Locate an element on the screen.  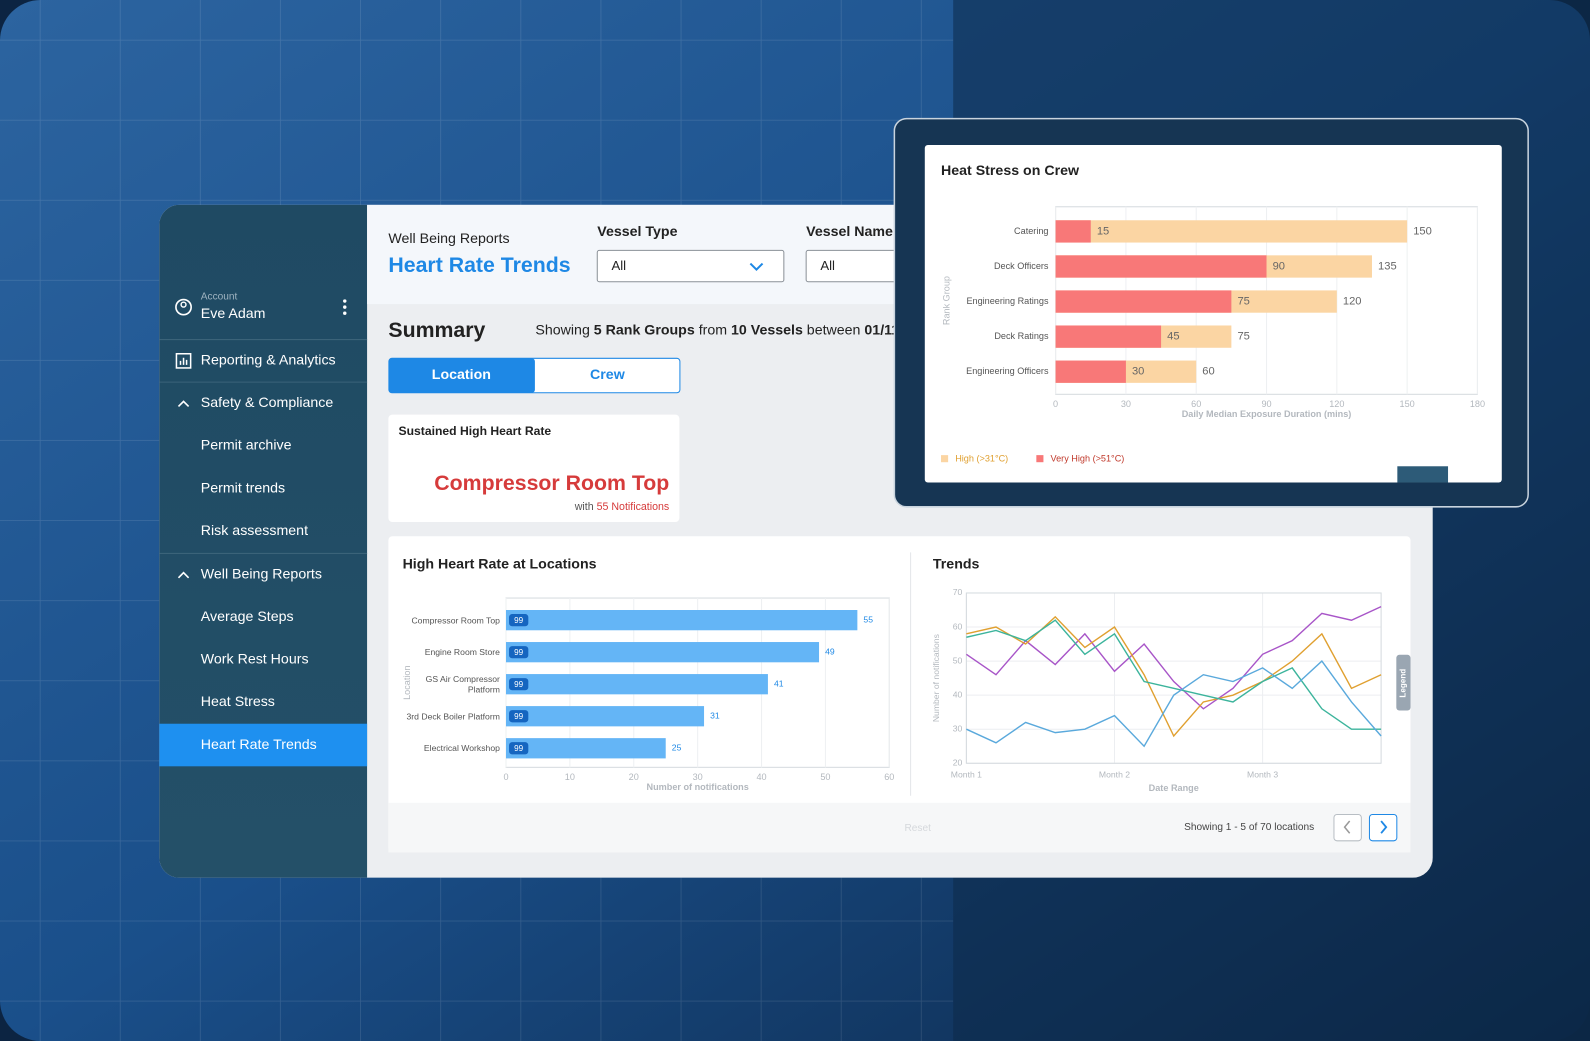
summary-part: between is located at coordinates (834, 330).